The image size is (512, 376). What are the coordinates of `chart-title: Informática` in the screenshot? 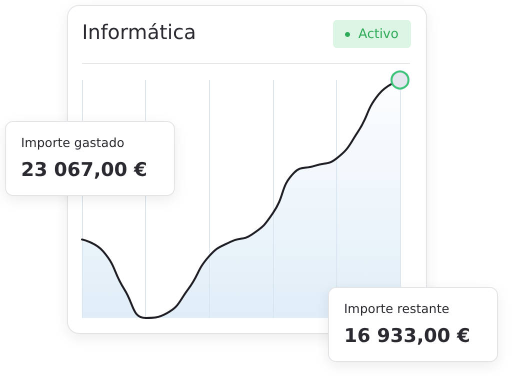 It's located at (139, 32).